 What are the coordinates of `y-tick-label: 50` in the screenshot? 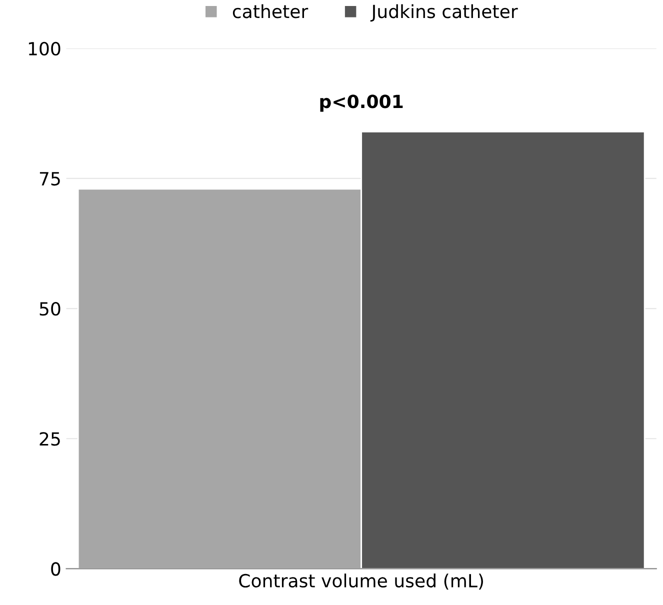 It's located at (50, 309).